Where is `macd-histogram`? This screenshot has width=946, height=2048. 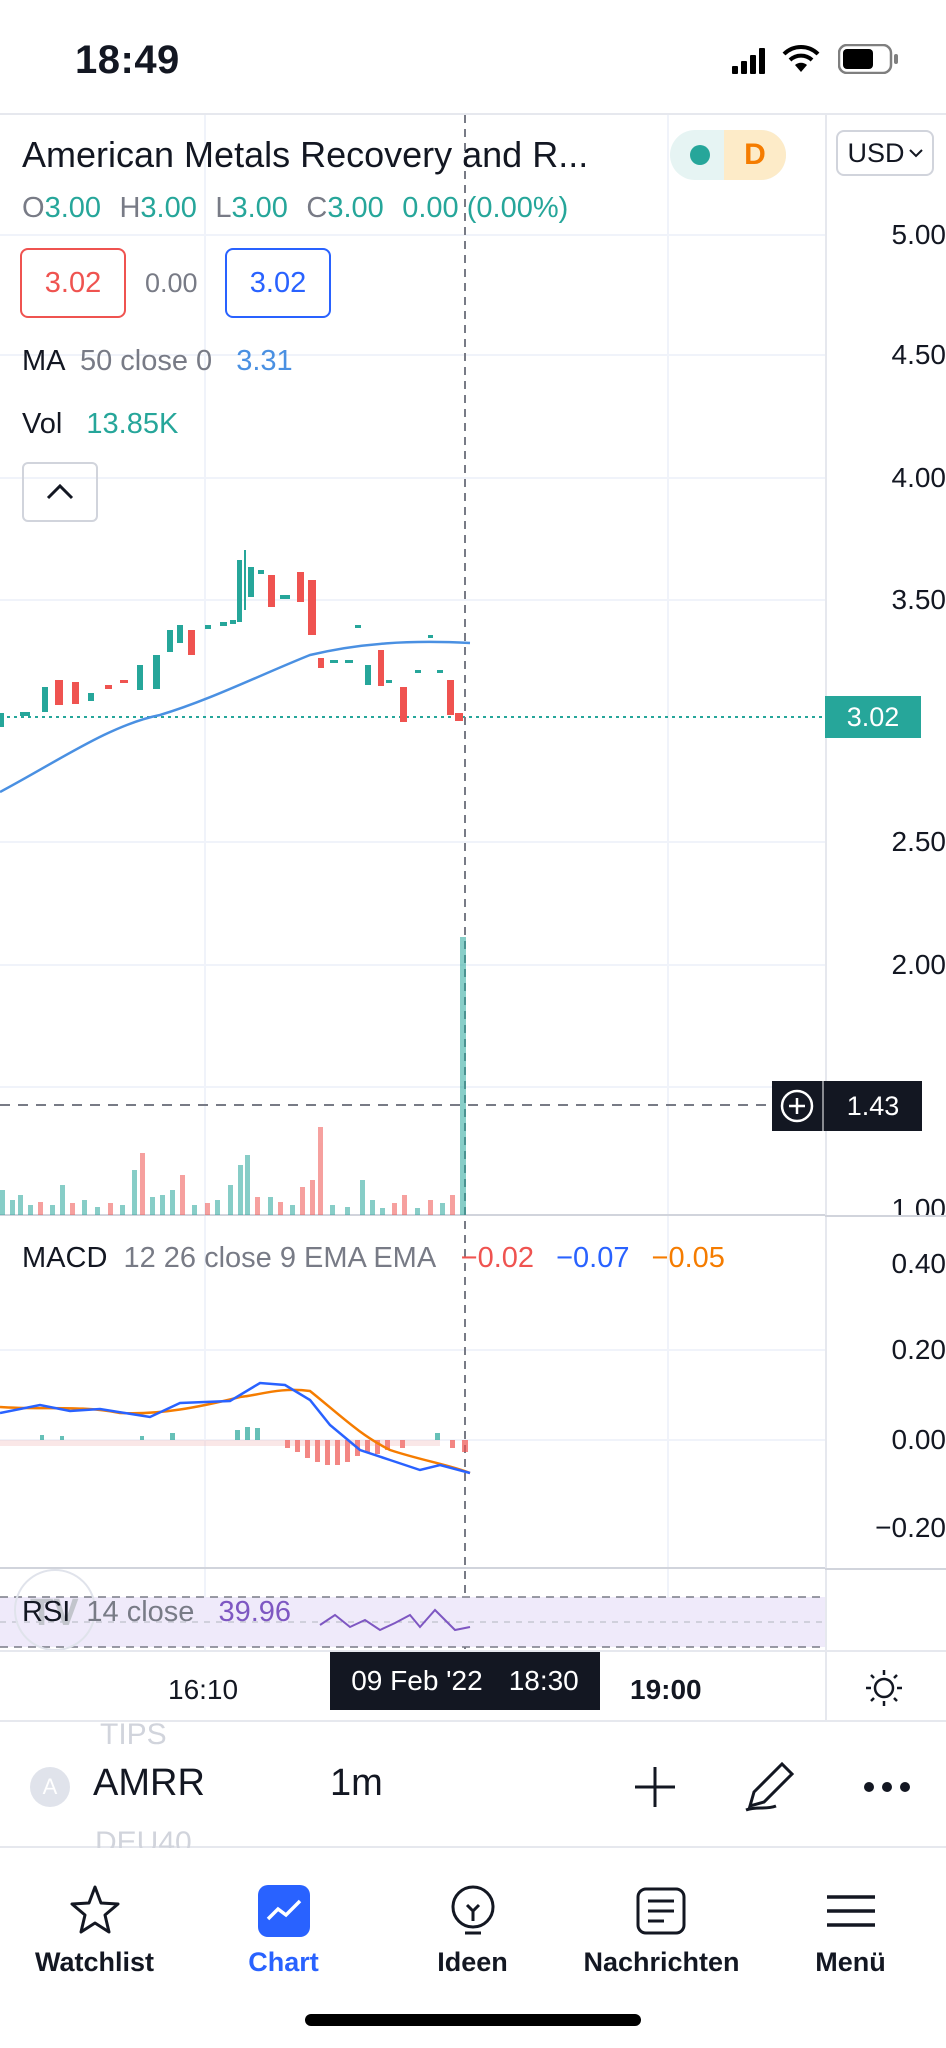
macd-histogram is located at coordinates (234, 1446).